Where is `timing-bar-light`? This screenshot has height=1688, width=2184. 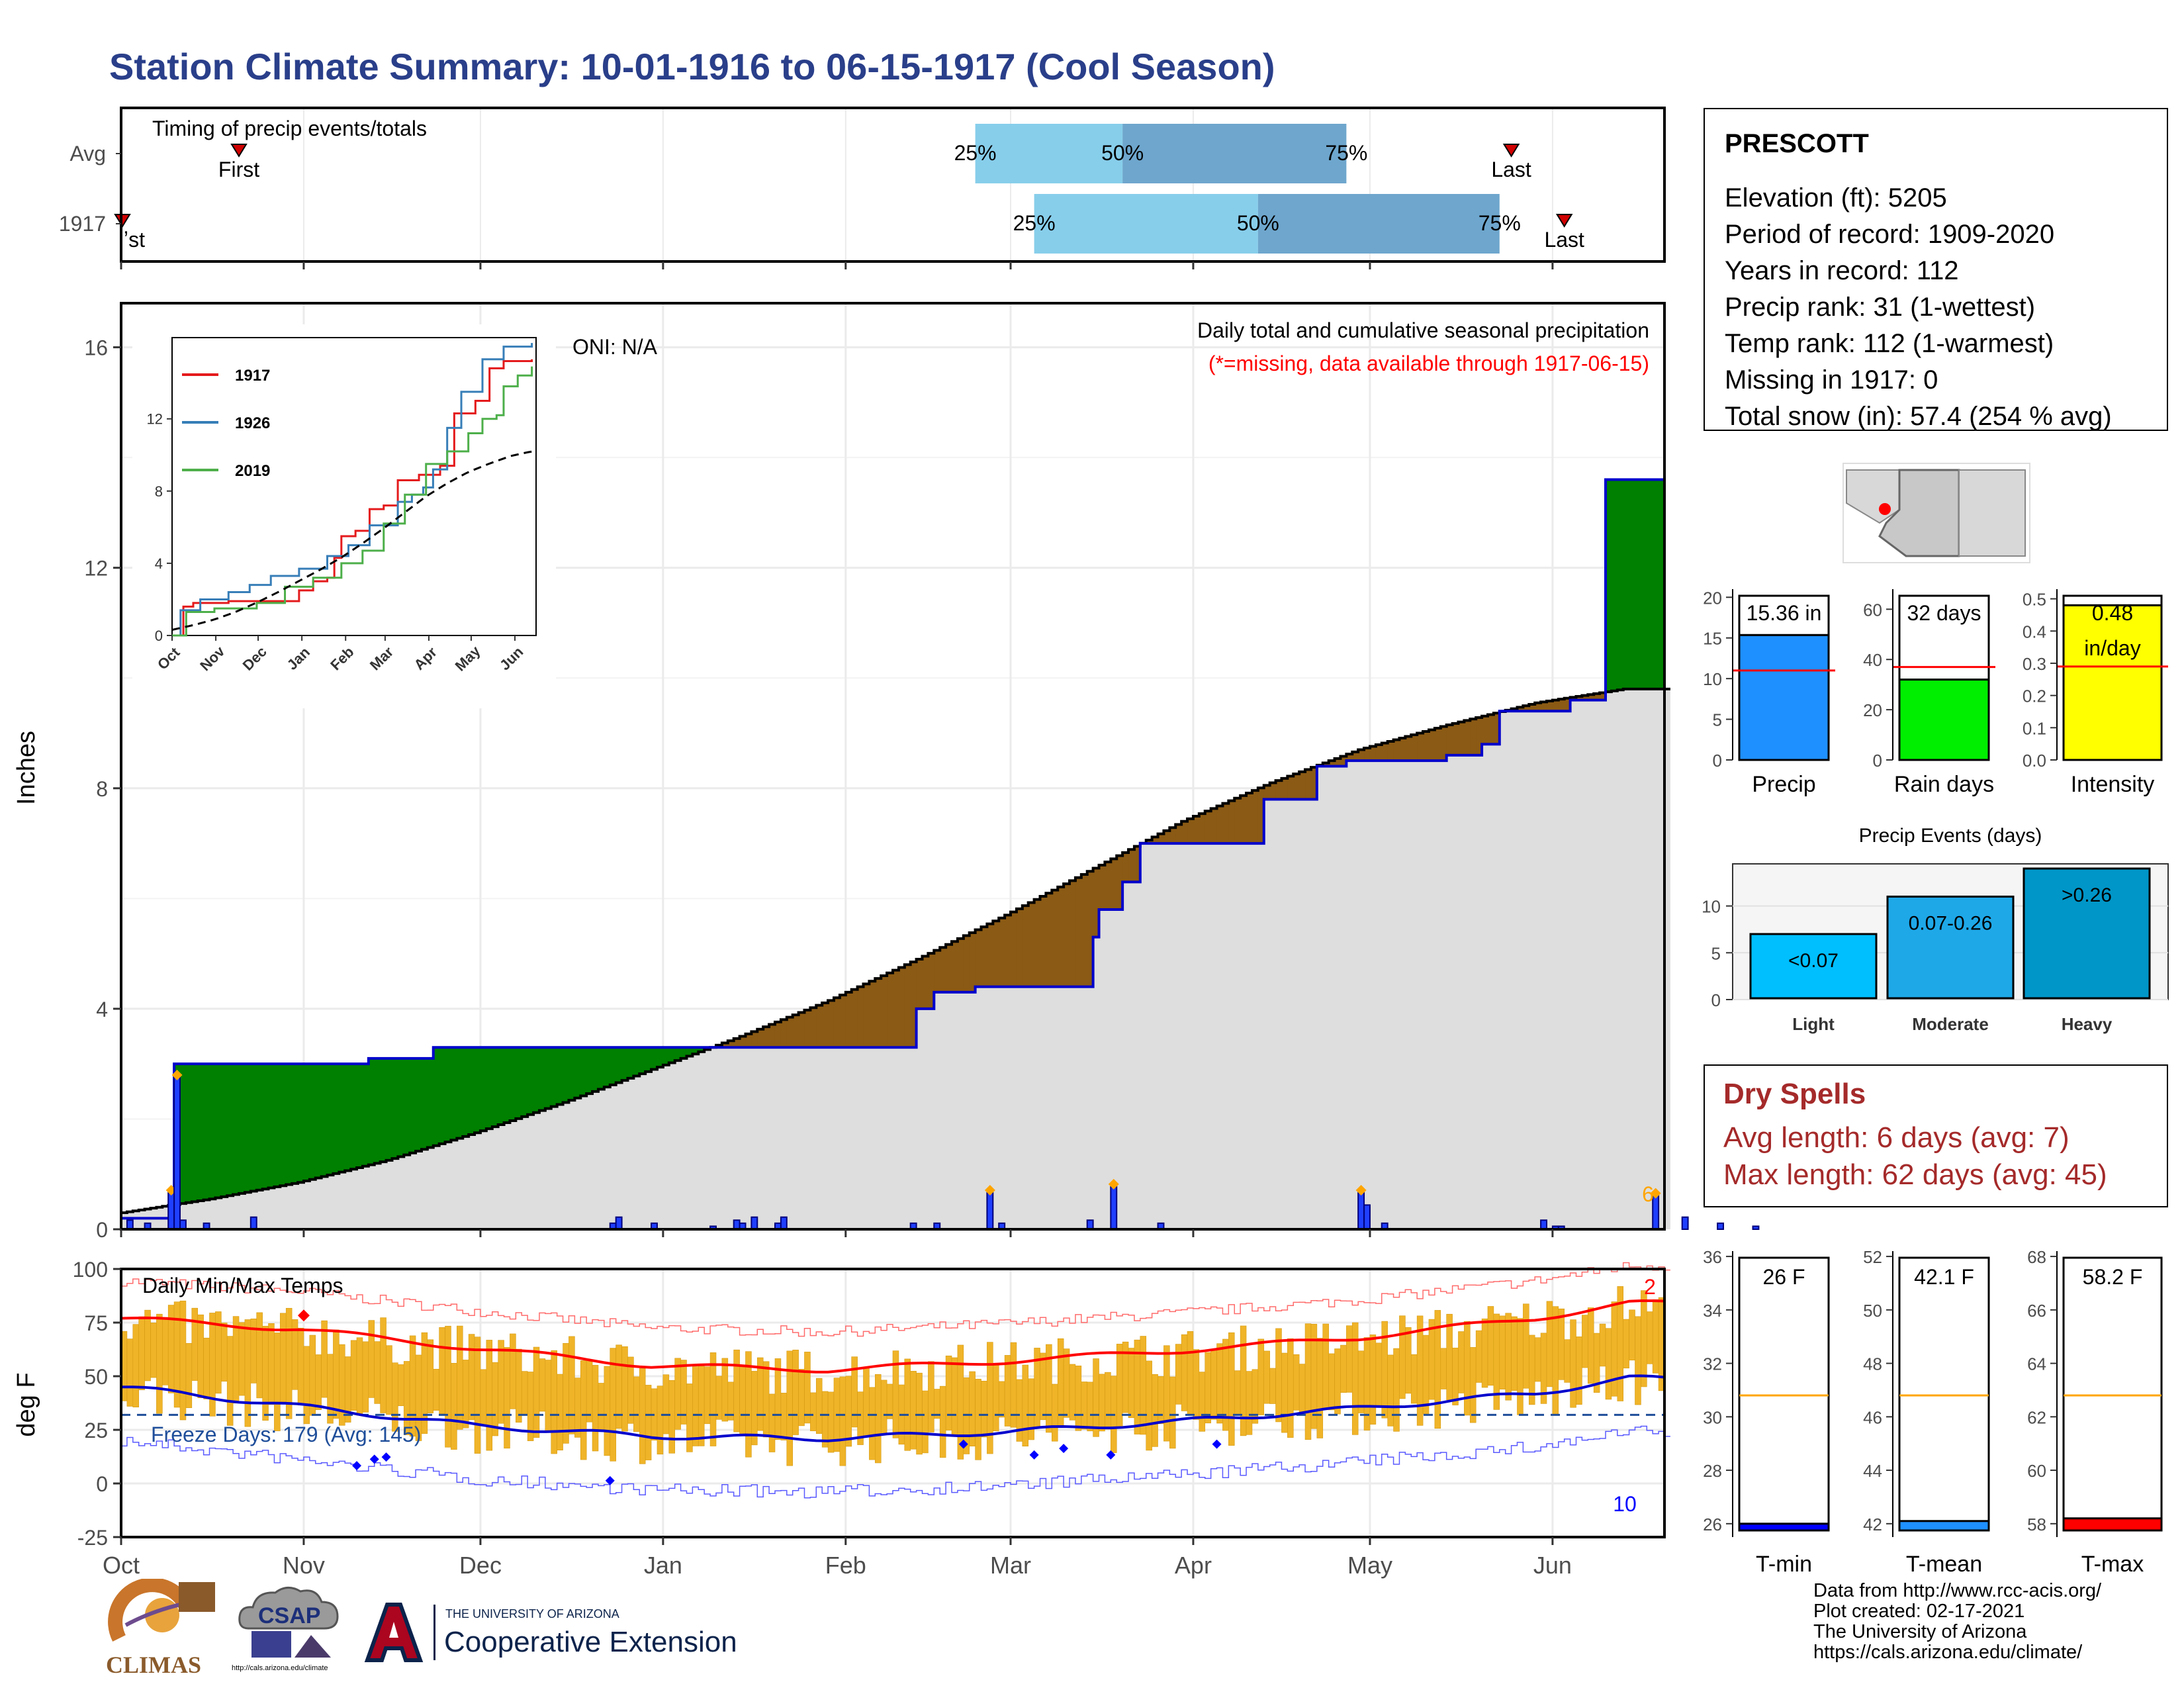 timing-bar-light is located at coordinates (1146, 224).